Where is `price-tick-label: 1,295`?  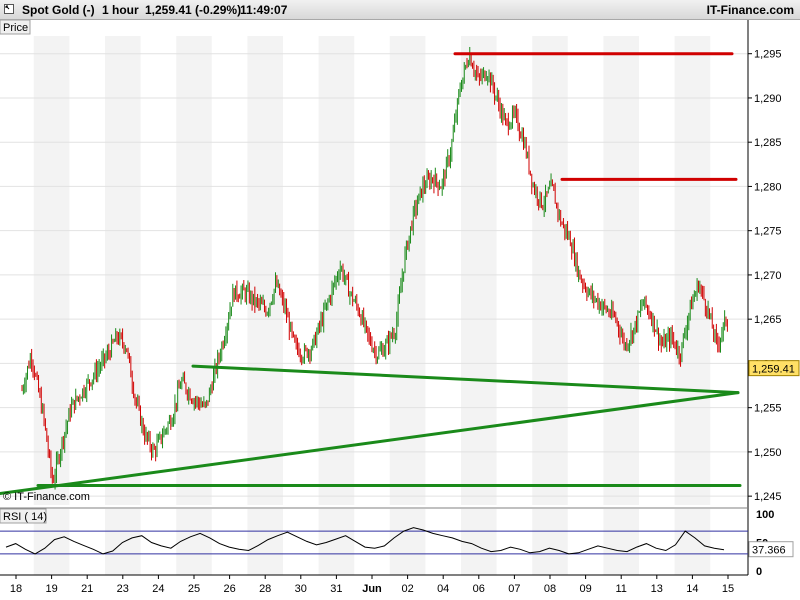
price-tick-label: 1,295 is located at coordinates (768, 55).